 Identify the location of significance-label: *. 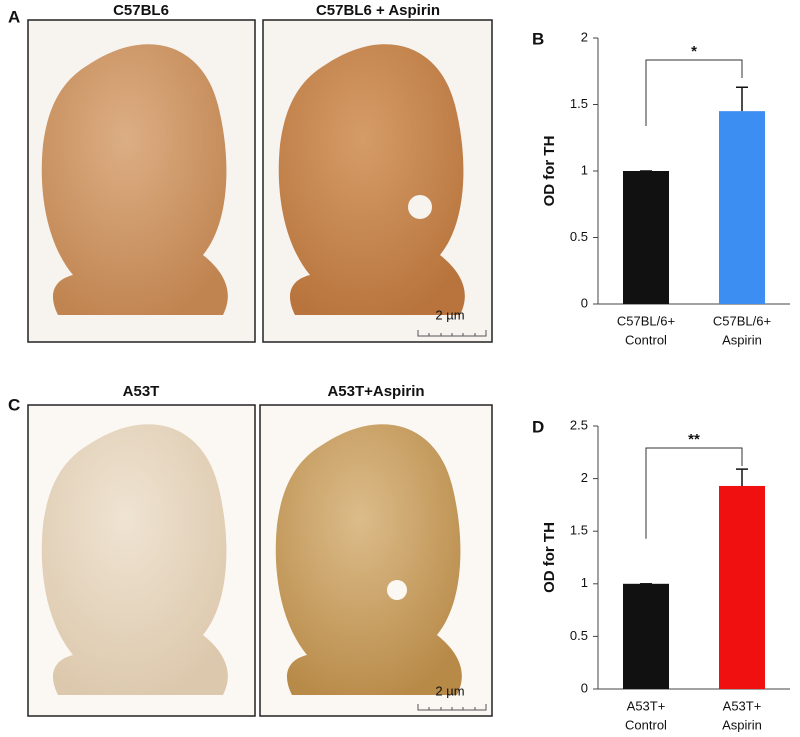
(694, 51).